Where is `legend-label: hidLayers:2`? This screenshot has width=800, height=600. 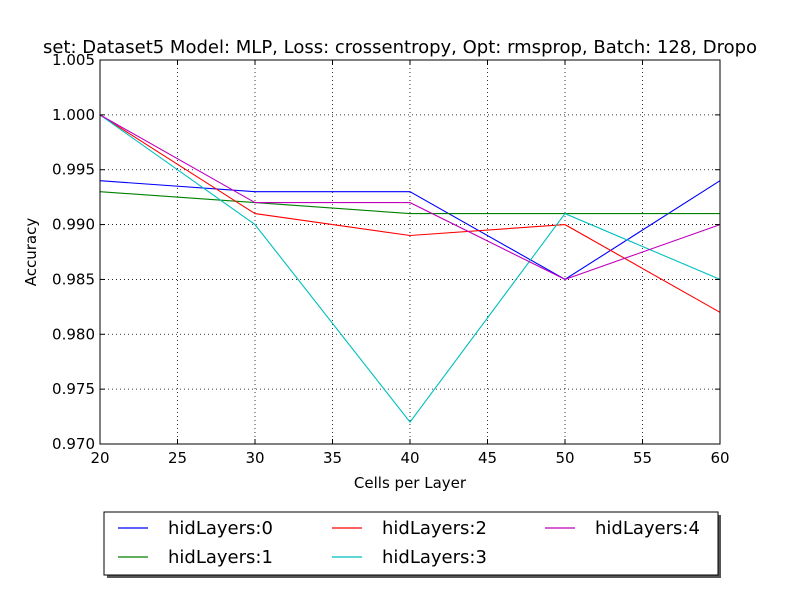 legend-label: hidLayers:2 is located at coordinates (434, 528).